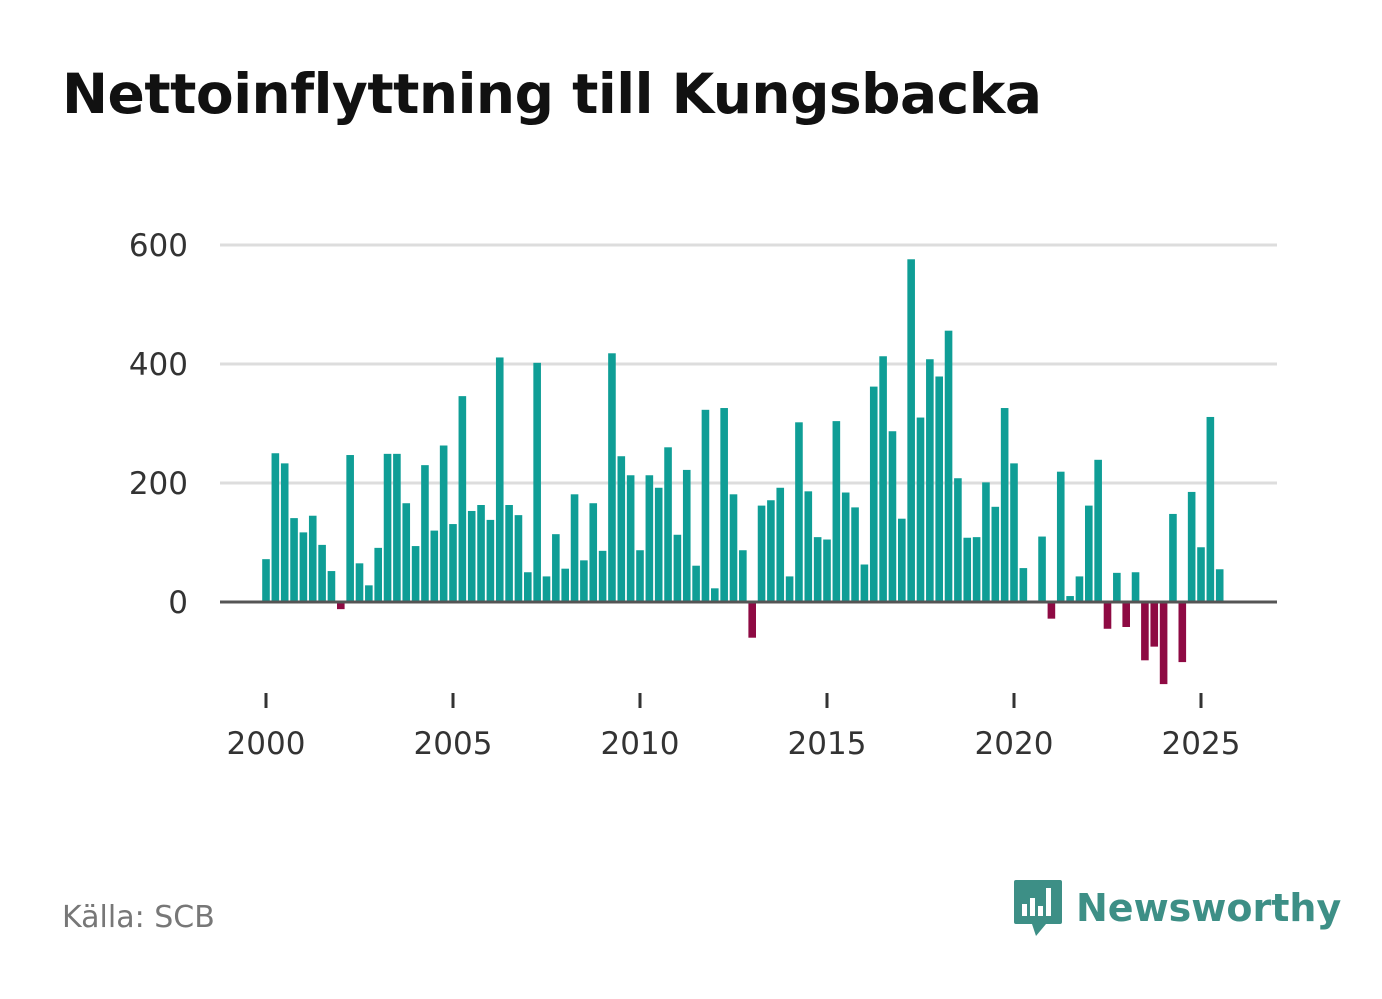 The height and width of the screenshot is (999, 1382). What do you see at coordinates (1014, 744) in the screenshot?
I see `x-tick-label: 2020` at bounding box center [1014, 744].